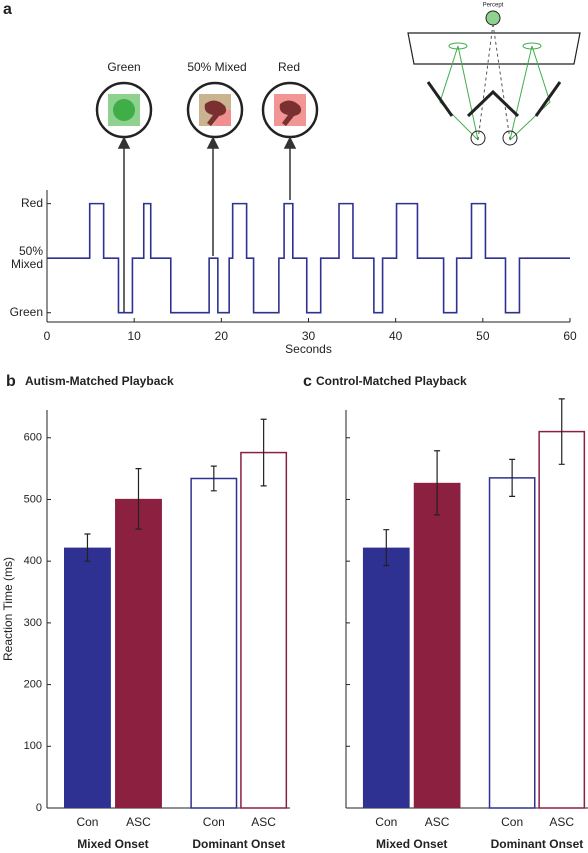  I want to click on y-tick-label: Green, so click(26, 312).